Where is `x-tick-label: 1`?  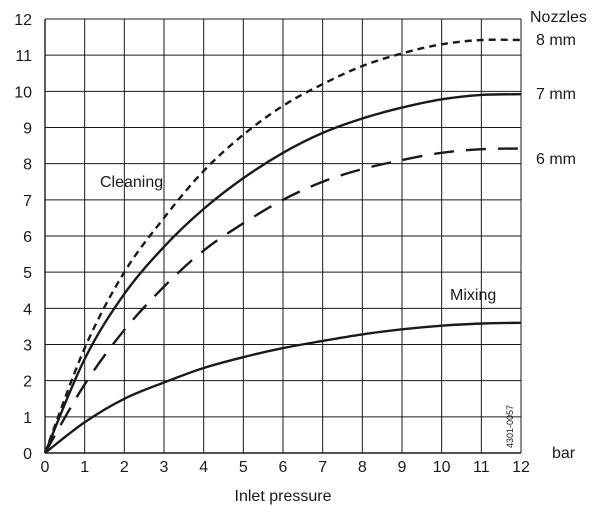 x-tick-label: 1 is located at coordinates (84, 467).